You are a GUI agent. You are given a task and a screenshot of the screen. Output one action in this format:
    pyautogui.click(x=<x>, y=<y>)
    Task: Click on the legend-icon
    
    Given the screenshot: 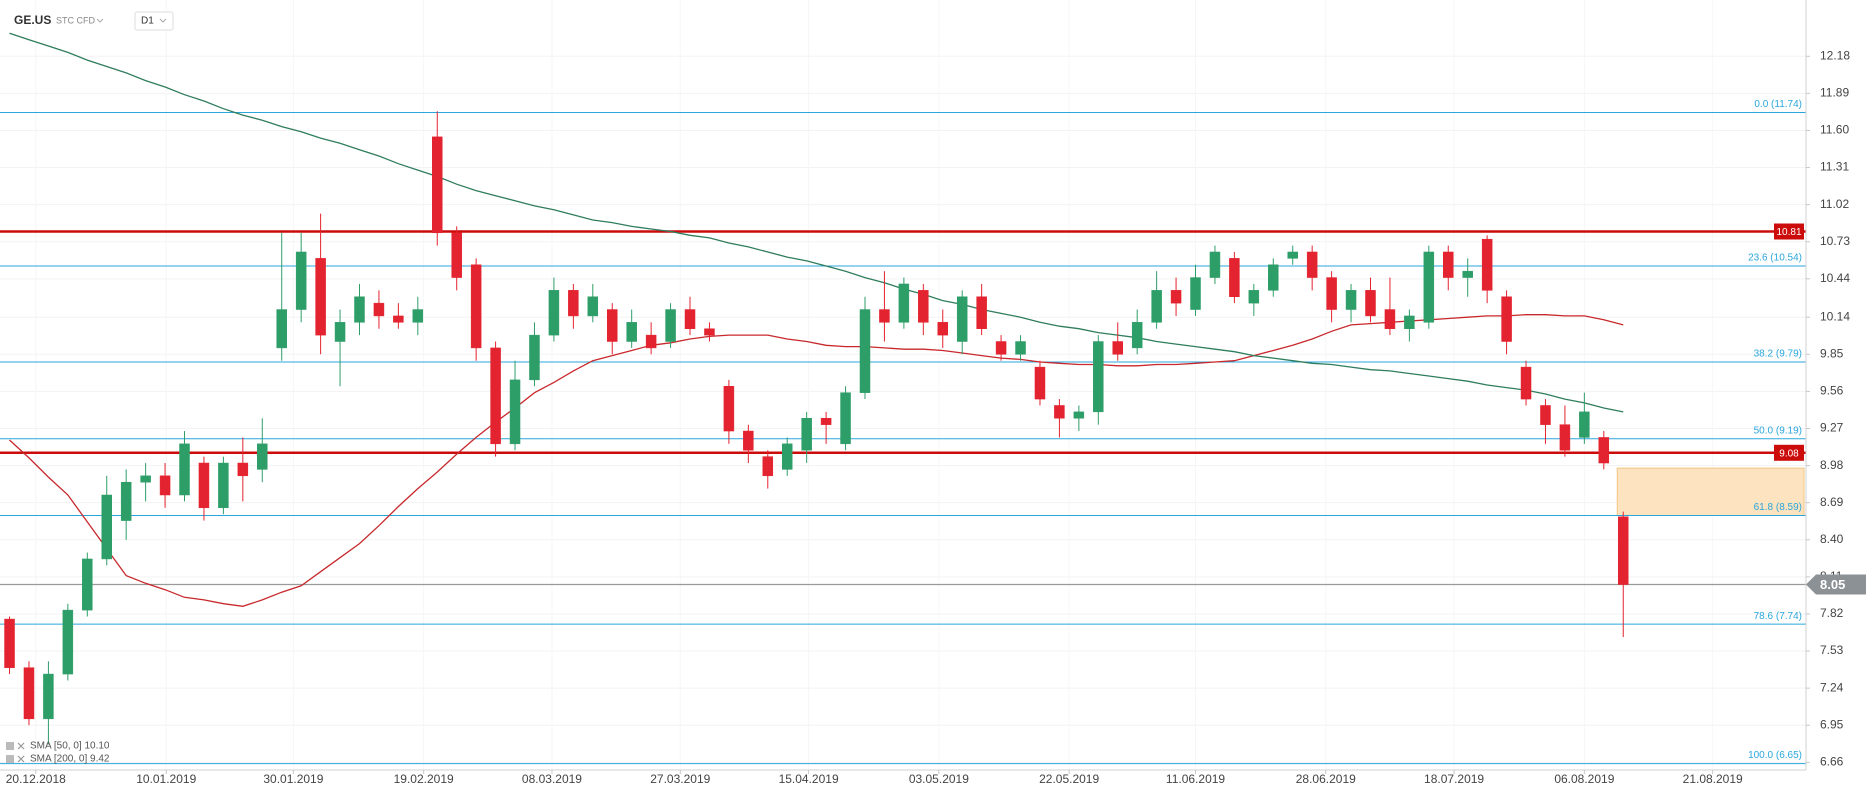 What is the action you would take?
    pyautogui.click(x=10, y=746)
    